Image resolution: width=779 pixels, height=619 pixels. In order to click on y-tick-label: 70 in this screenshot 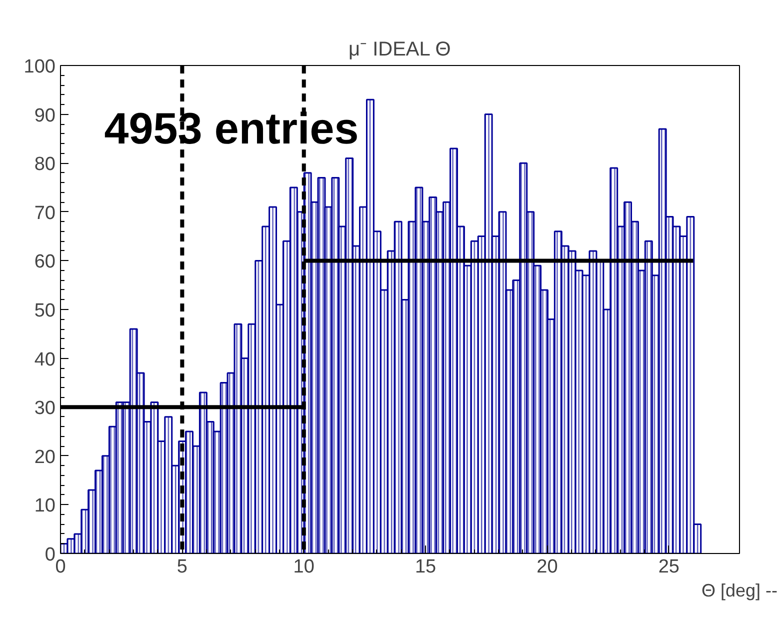, I will do `click(45, 213)`.